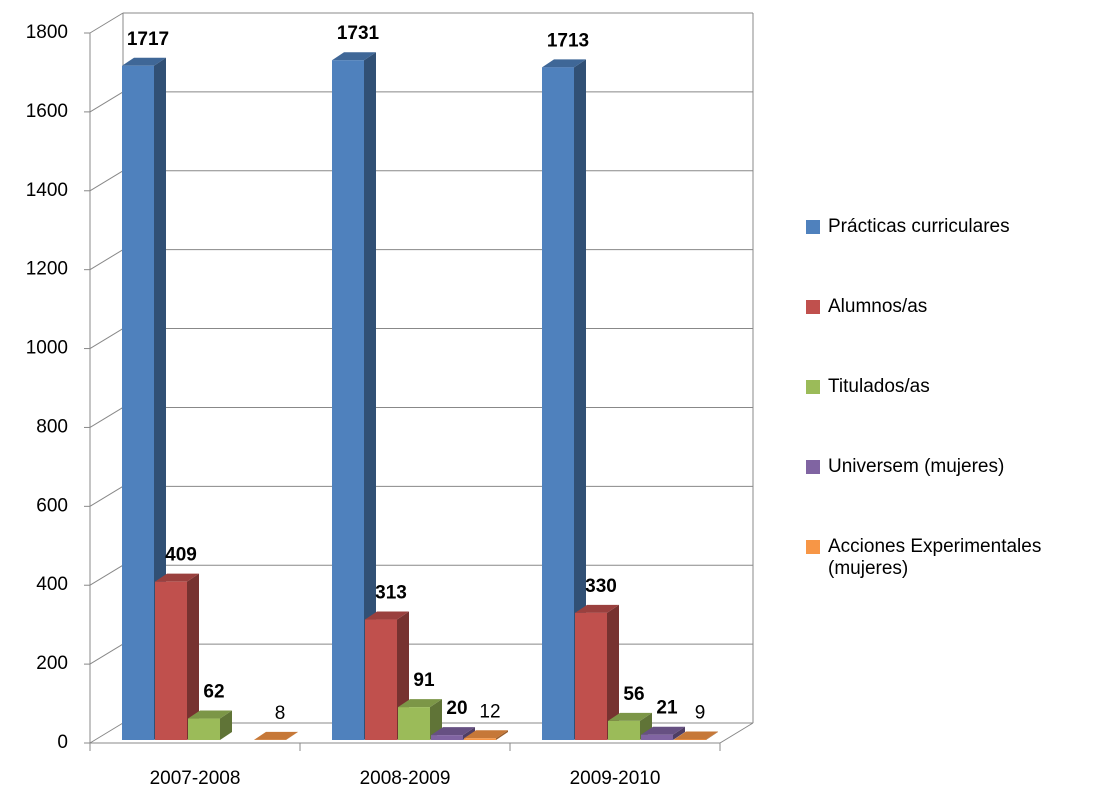 This screenshot has width=1098, height=798. What do you see at coordinates (667, 708) in the screenshot?
I see `data-label: 21` at bounding box center [667, 708].